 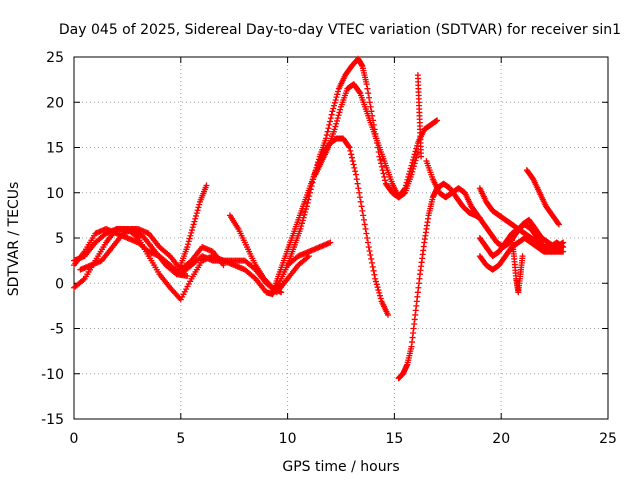 I want to click on y-tick-label: 0, so click(x=59, y=284).